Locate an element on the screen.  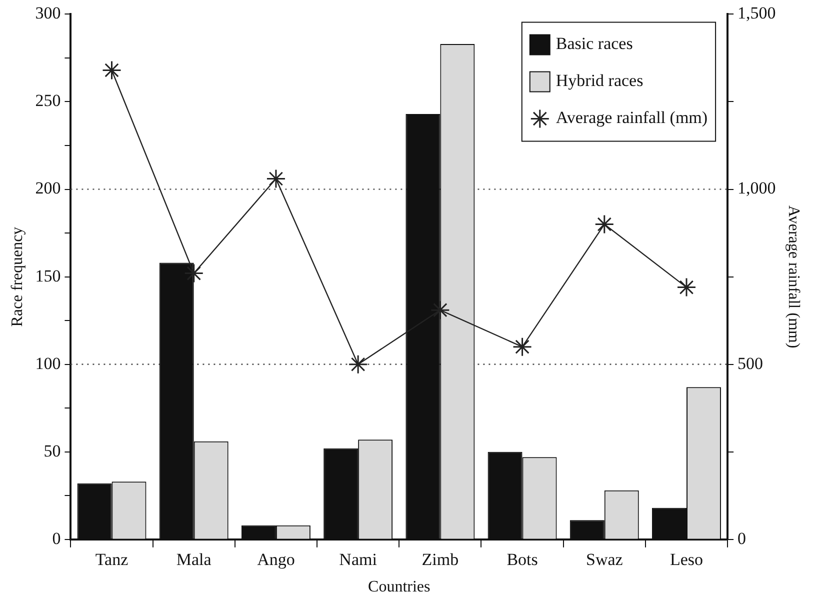
y-tick-label: 100 is located at coordinates (48, 363).